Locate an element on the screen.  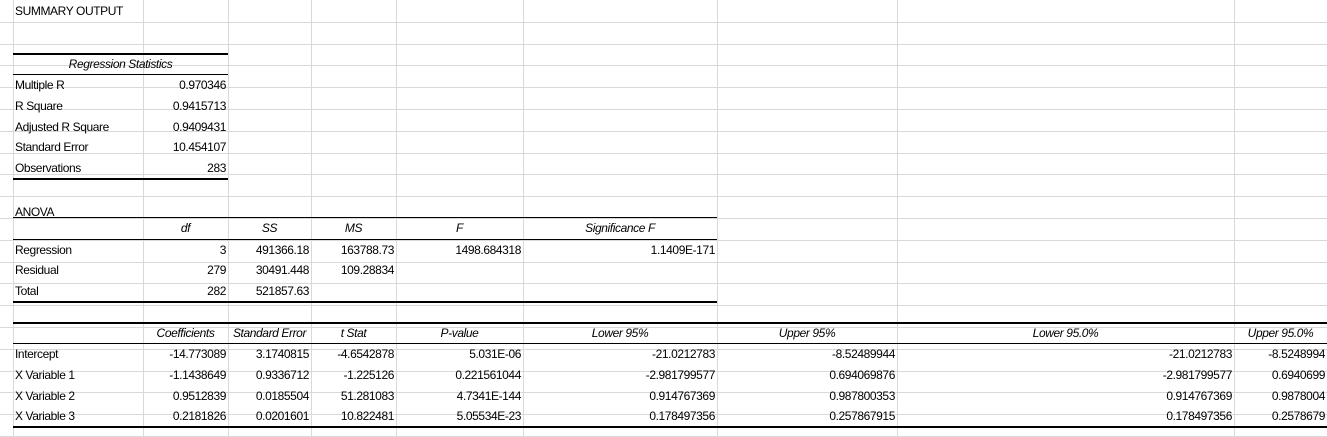
coefficient-cell: 5.05534E-23 is located at coordinates (489, 416).